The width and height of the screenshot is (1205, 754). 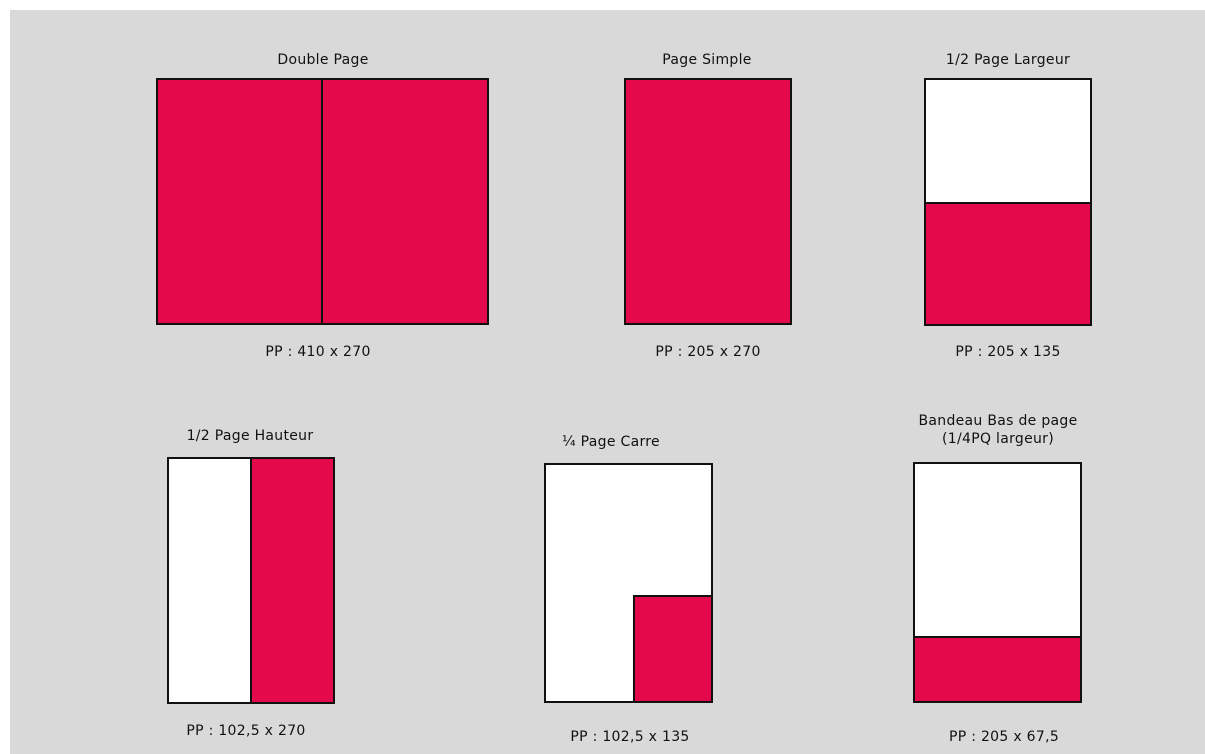 I want to click on quarter-page-square-frame, so click(x=628, y=583).